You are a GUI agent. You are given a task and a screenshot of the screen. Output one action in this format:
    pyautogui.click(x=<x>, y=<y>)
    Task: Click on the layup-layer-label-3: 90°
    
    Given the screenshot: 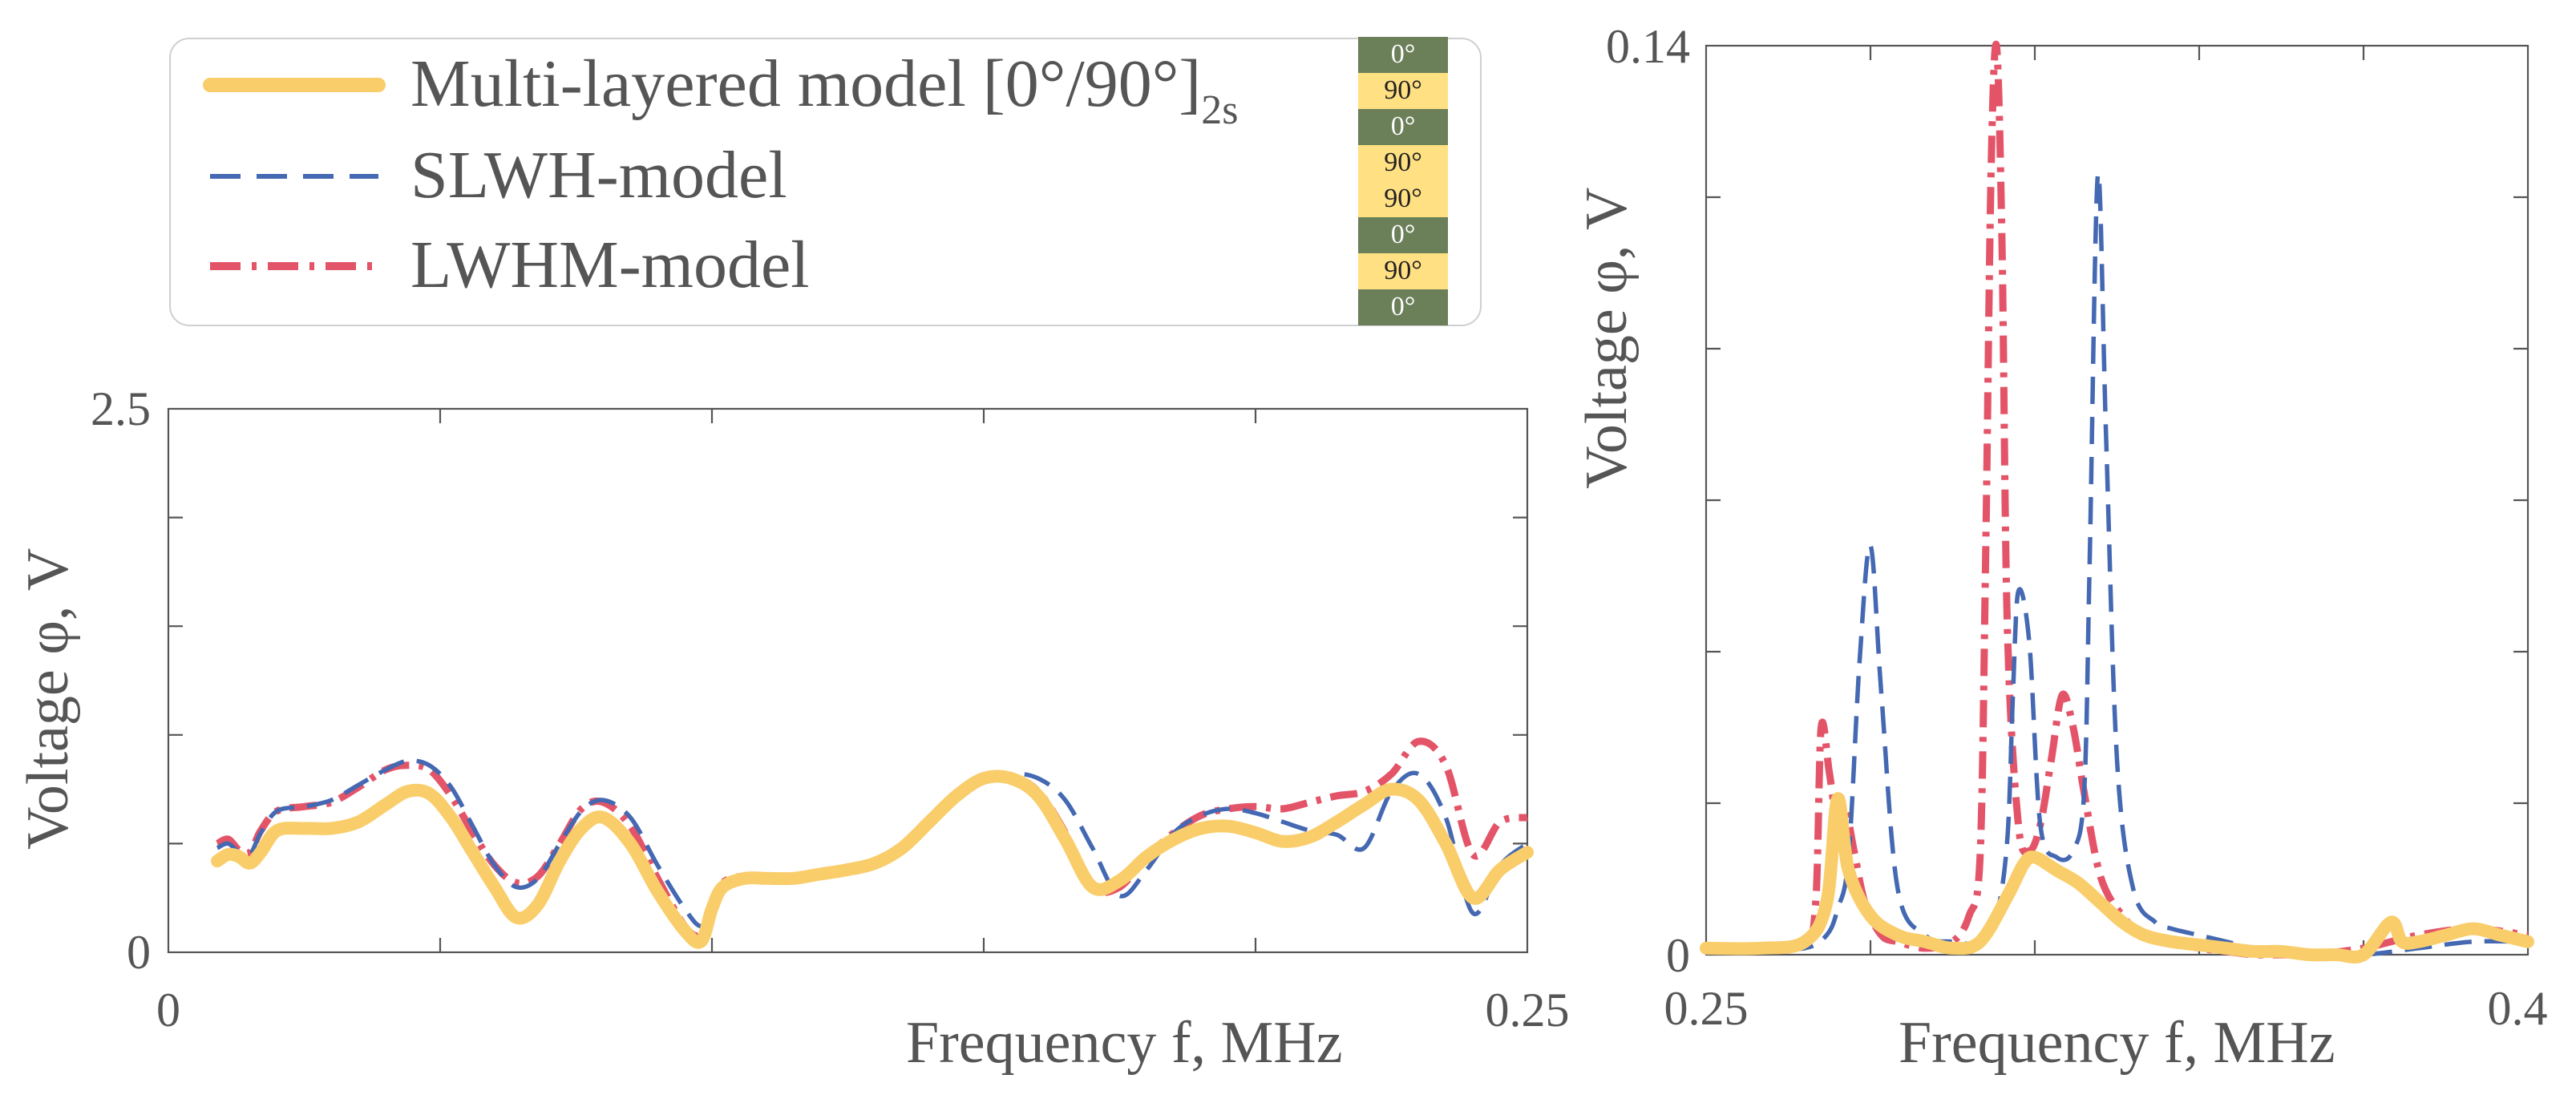 What is the action you would take?
    pyautogui.click(x=1403, y=162)
    